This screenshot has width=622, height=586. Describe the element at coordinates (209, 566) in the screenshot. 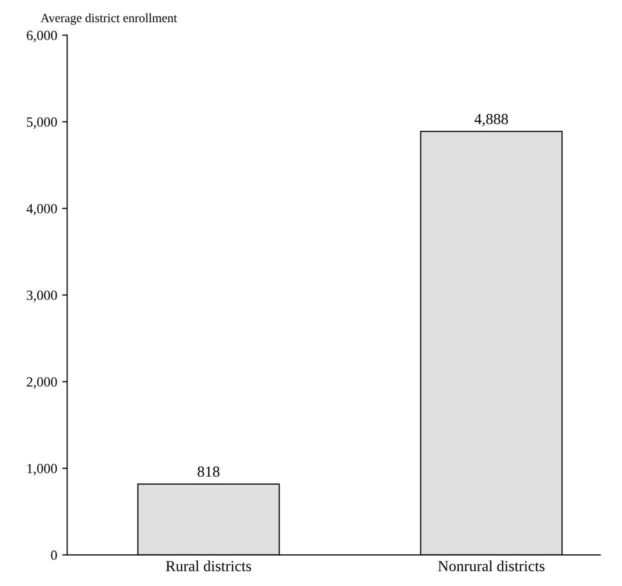

I see `x-tick-label: Rural districts` at that location.